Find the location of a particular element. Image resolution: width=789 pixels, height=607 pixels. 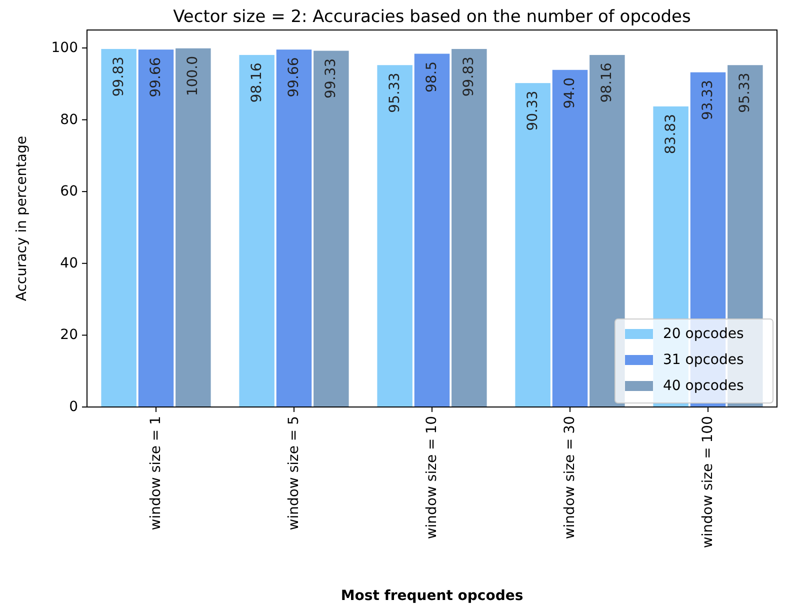

y-tick-label: 40 is located at coordinates (69, 263).